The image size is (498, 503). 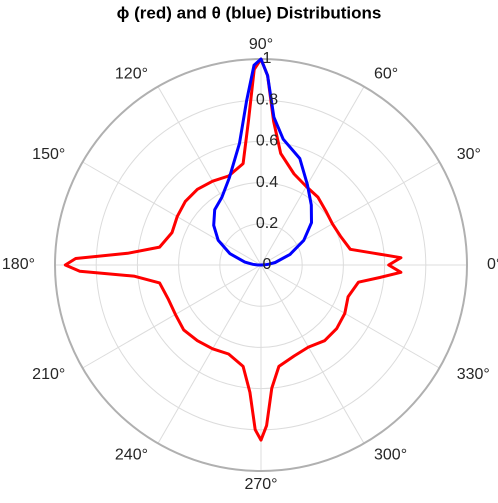 What do you see at coordinates (492, 264) in the screenshot?
I see `theta-tick-label: 0°` at bounding box center [492, 264].